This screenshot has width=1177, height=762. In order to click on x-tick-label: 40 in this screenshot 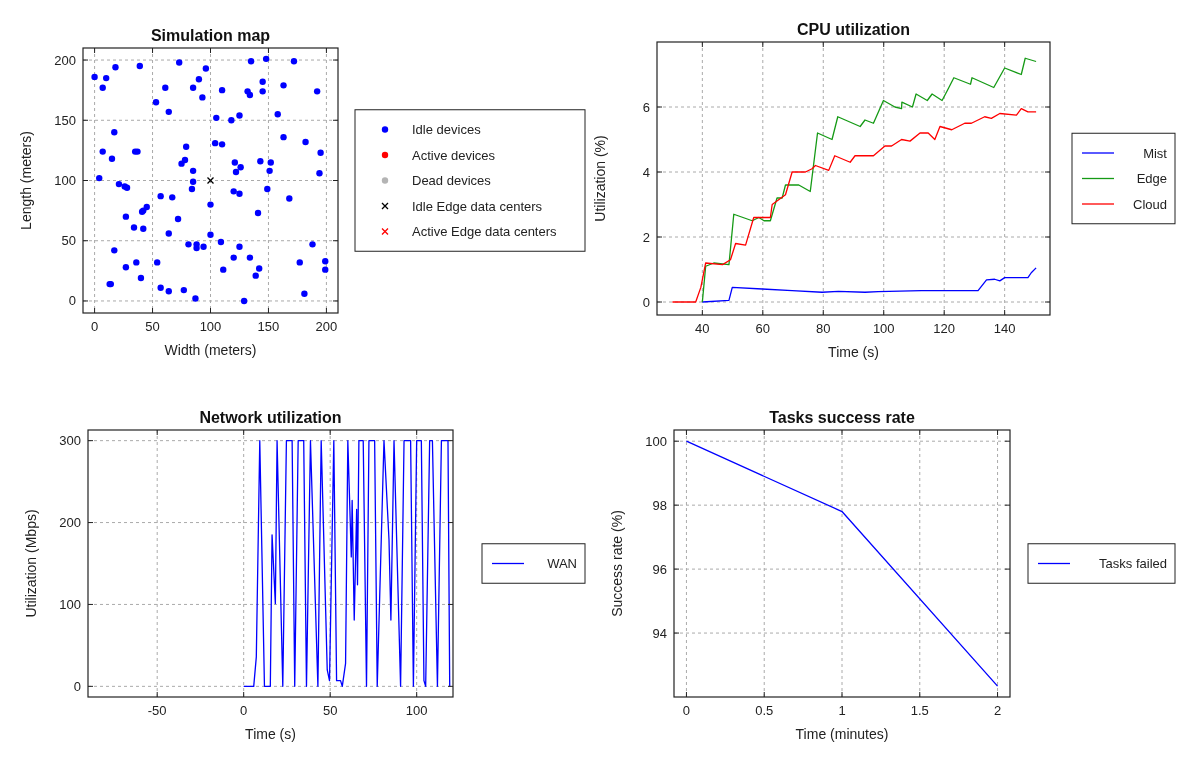, I will do `click(702, 328)`.